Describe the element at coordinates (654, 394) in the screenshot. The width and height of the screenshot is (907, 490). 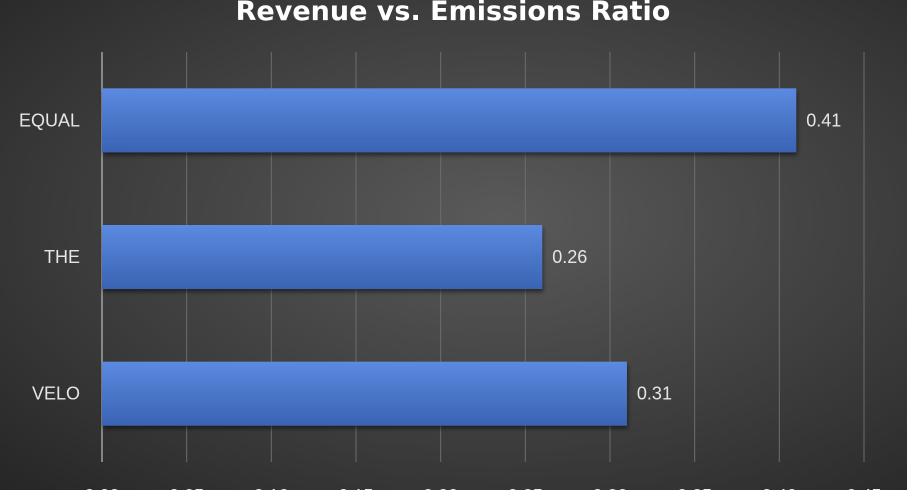
I see `value-label: 0.31` at that location.